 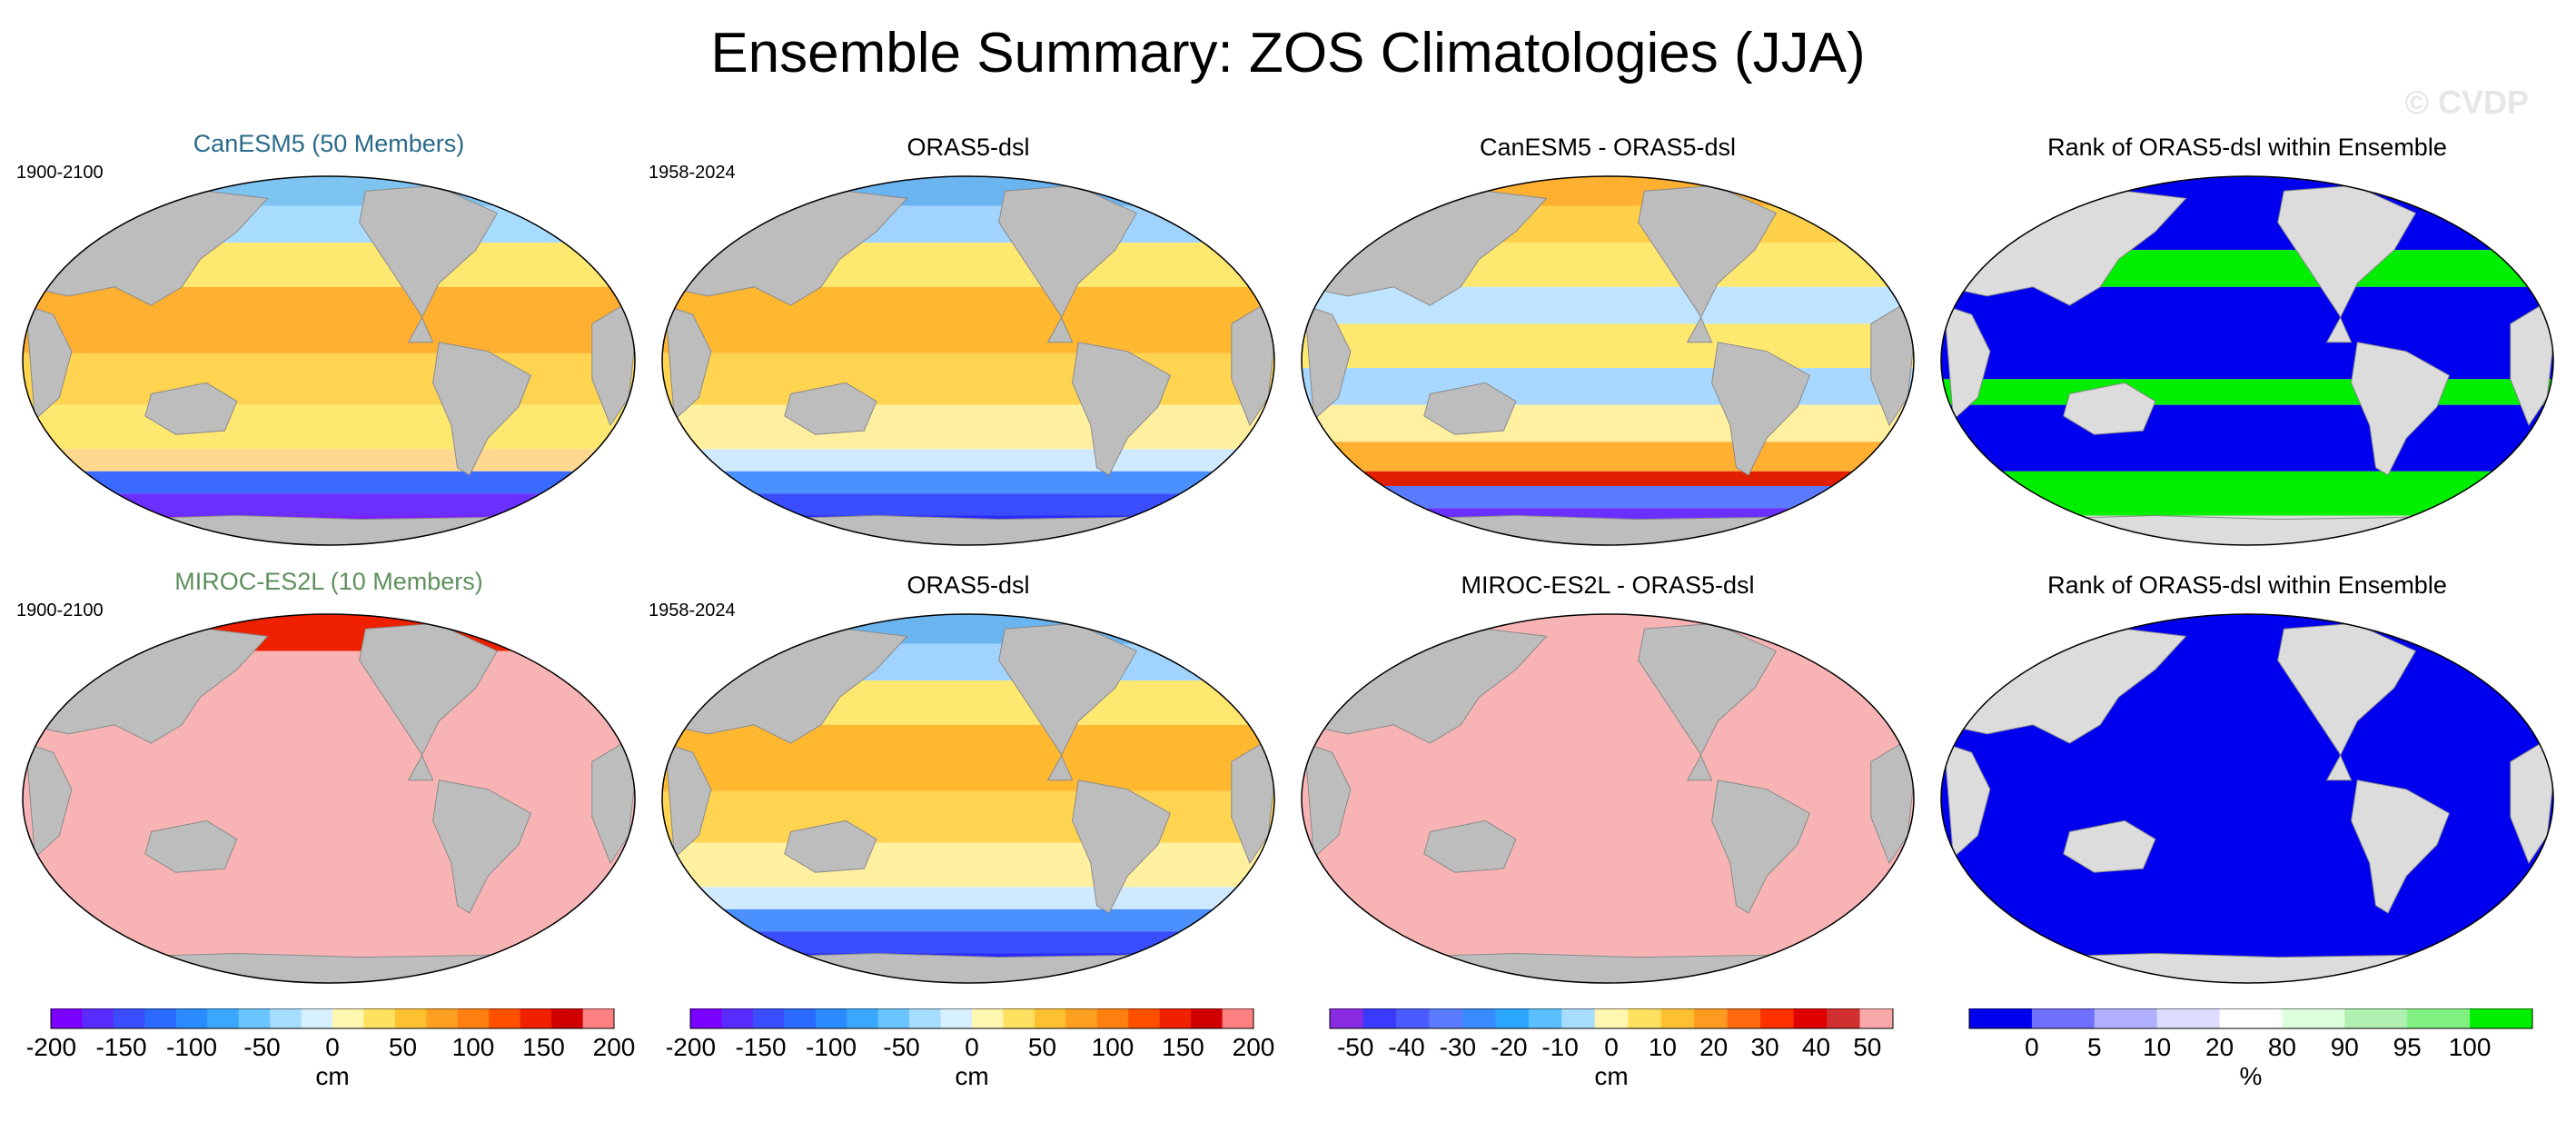 I want to click on colorbar-tick-label: -30, so click(x=1458, y=1047).